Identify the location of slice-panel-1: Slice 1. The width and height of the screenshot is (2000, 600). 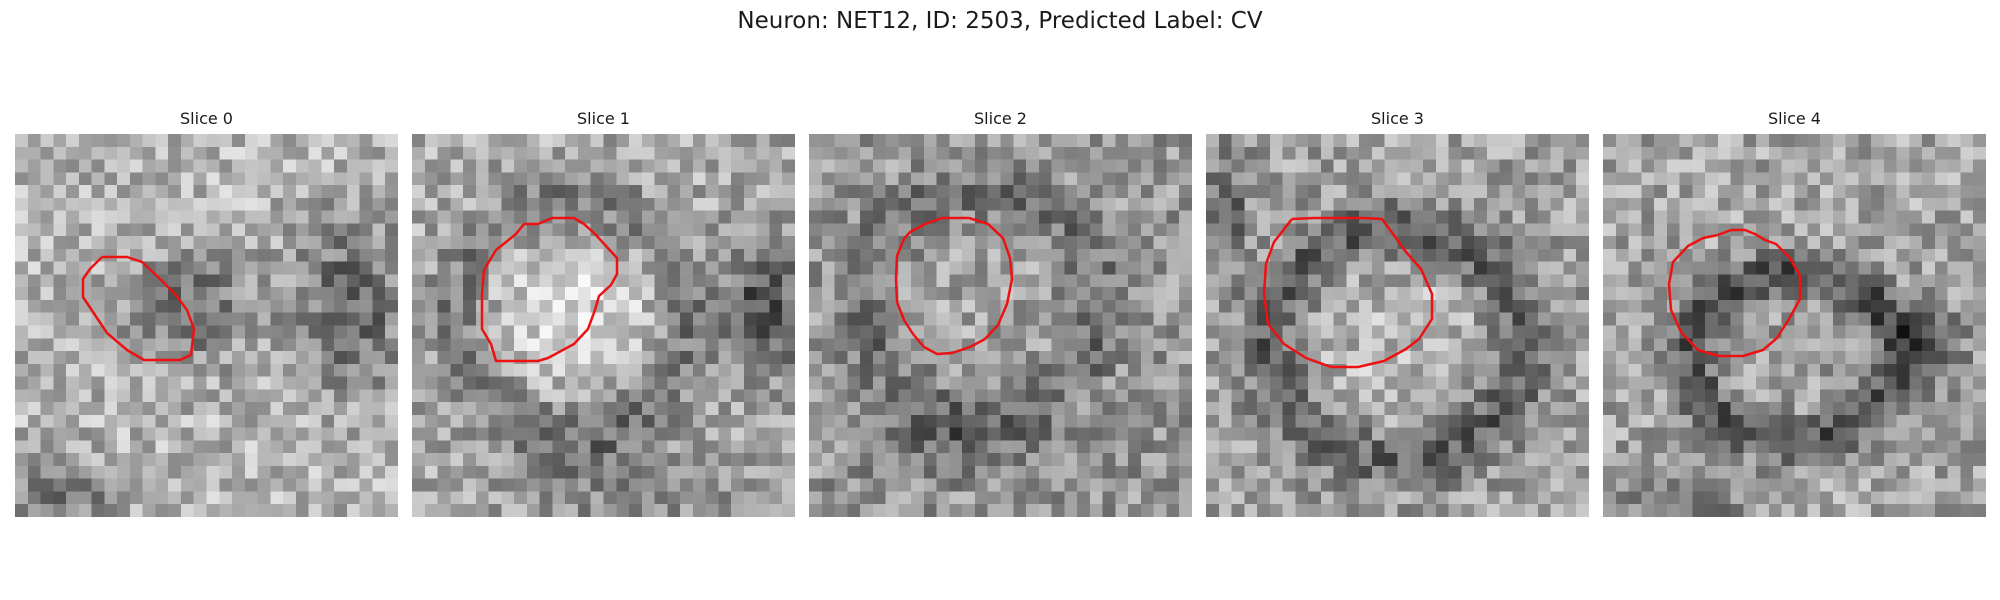
(603, 312).